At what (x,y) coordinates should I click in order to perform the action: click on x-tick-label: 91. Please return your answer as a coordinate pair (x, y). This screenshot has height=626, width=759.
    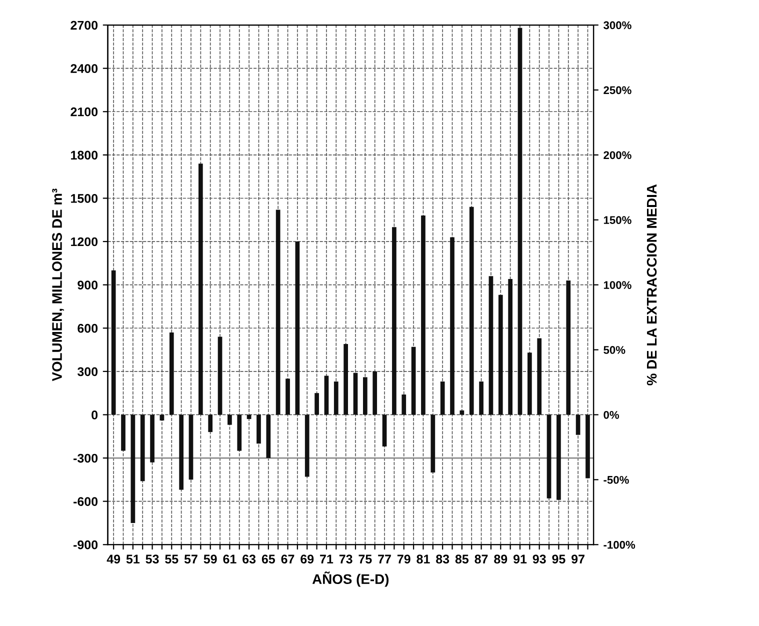
    Looking at the image, I should click on (520, 559).